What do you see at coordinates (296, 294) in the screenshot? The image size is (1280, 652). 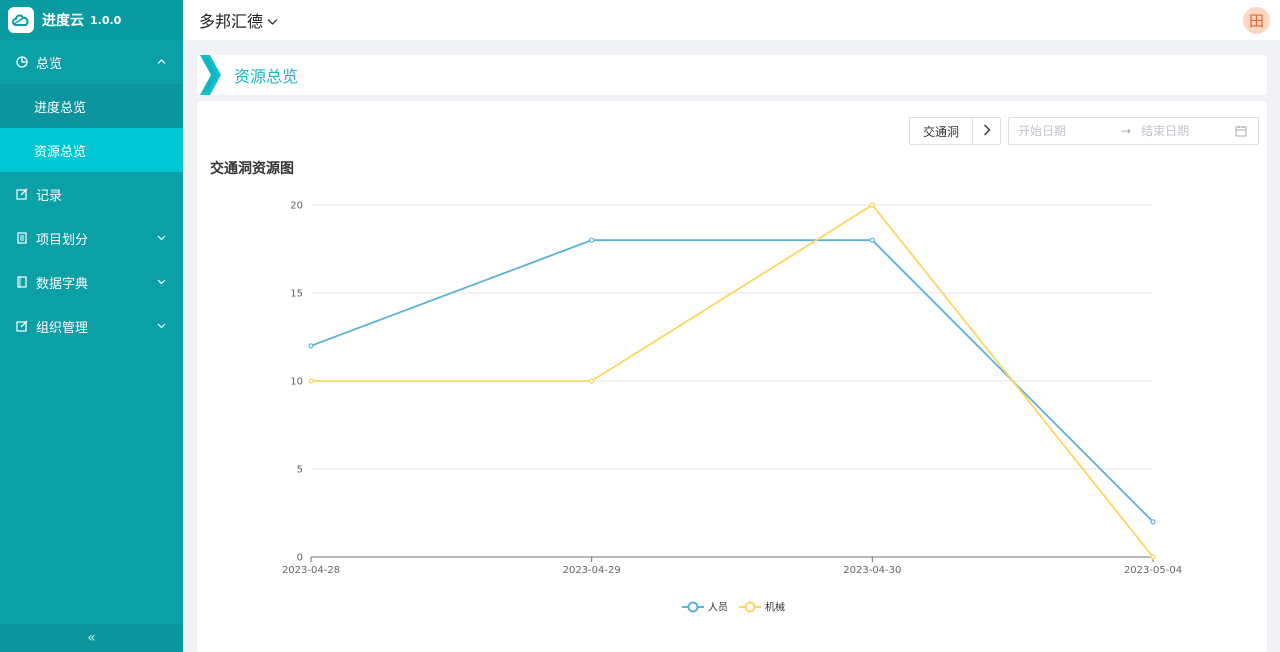 I see `y-tick-label: 15` at bounding box center [296, 294].